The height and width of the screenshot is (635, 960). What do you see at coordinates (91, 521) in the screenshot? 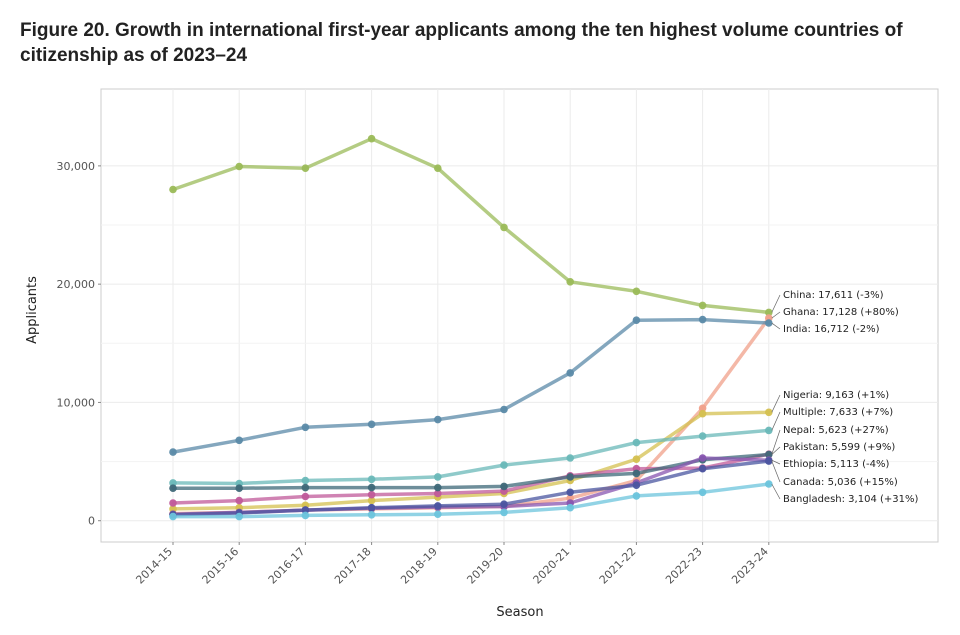
I see `y-tick-label: 0` at bounding box center [91, 521].